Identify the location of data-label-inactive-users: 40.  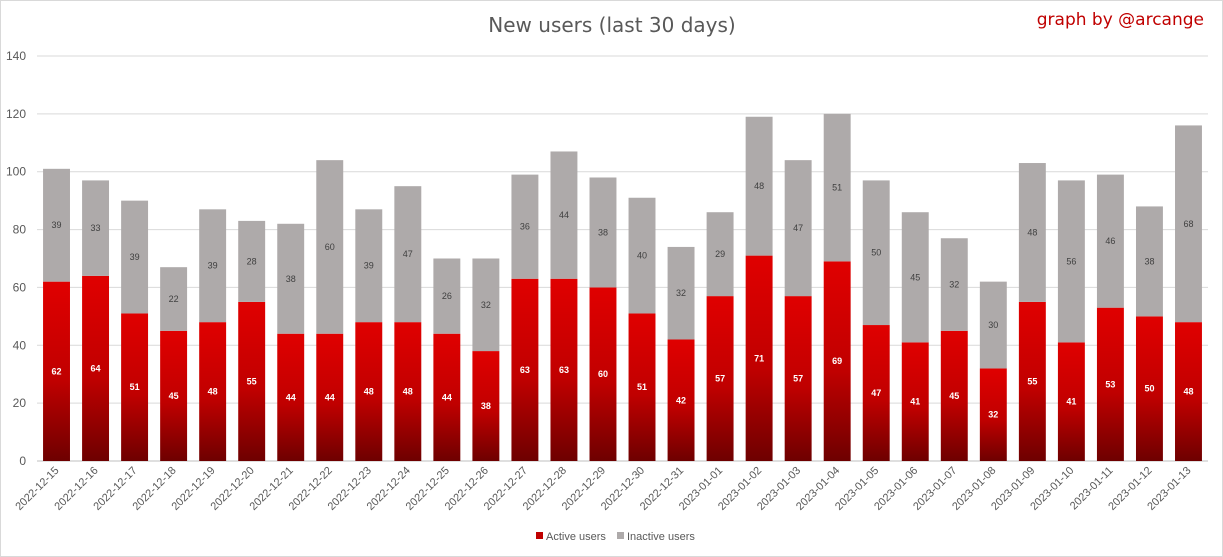
(642, 256).